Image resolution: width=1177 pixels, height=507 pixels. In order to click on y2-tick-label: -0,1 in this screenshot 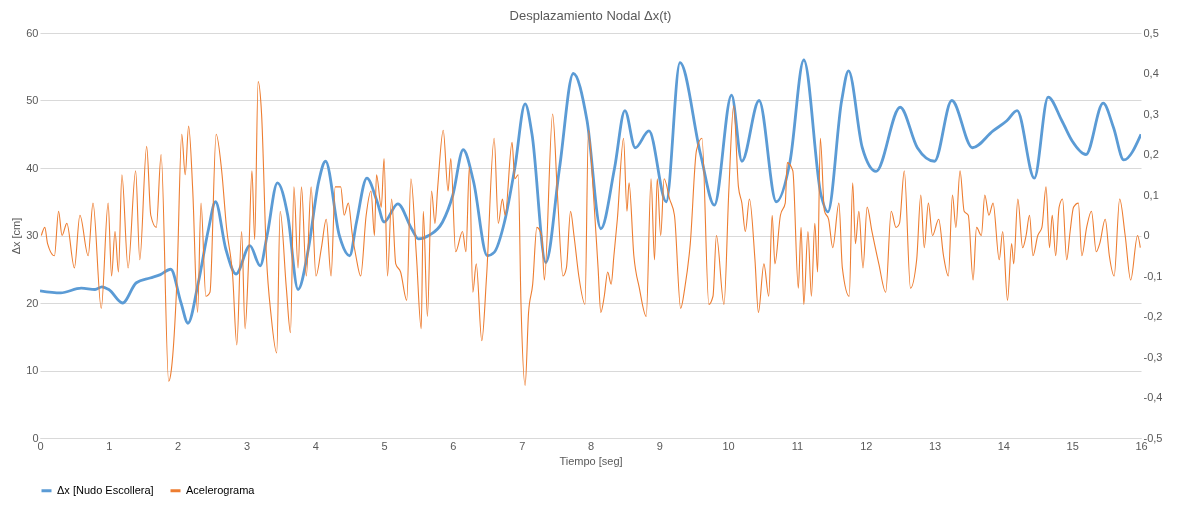, I will do `click(1153, 275)`.